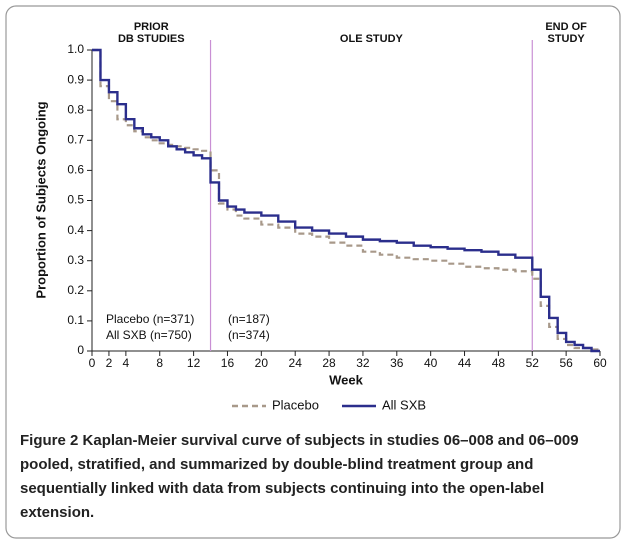  What do you see at coordinates (151, 27) in the screenshot?
I see `region-label: PRIOR` at bounding box center [151, 27].